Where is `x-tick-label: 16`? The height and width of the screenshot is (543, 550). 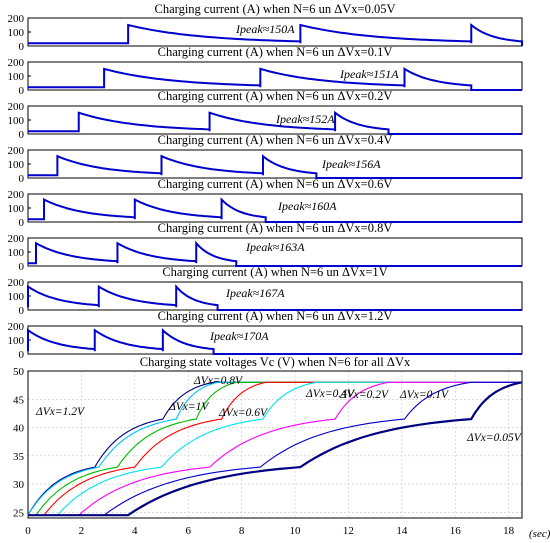 x-tick-label: 16 is located at coordinates (456, 531).